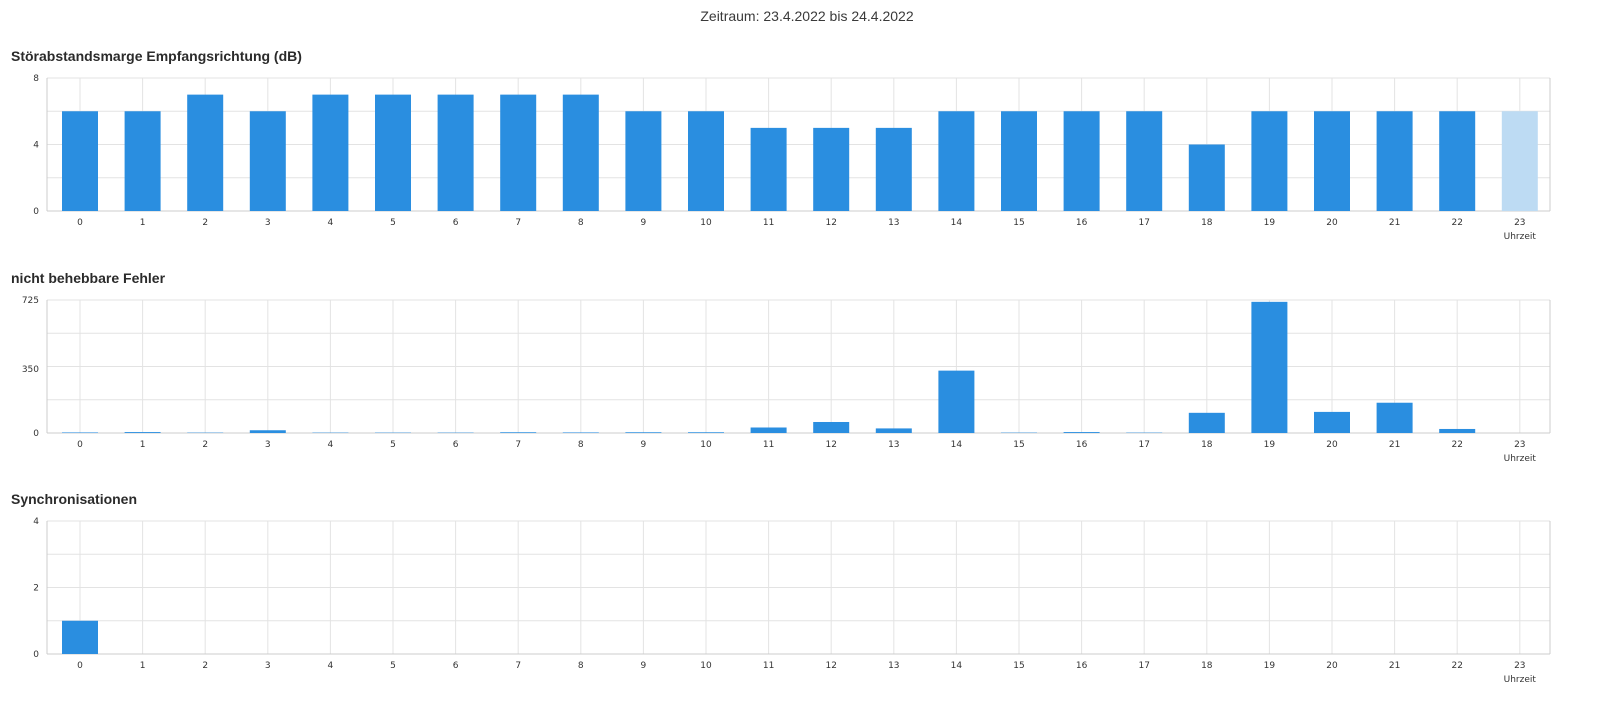 This screenshot has width=1614, height=721. What do you see at coordinates (1519, 445) in the screenshot?
I see `x-tick-label: 23` at bounding box center [1519, 445].